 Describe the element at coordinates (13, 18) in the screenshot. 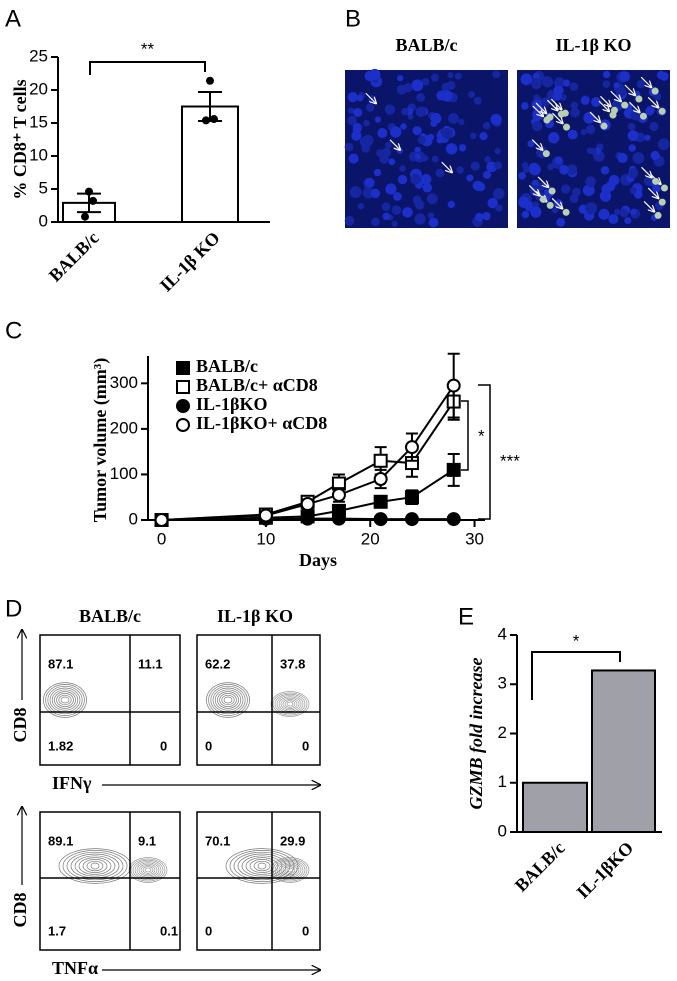

I see `panel-letter: A` at that location.